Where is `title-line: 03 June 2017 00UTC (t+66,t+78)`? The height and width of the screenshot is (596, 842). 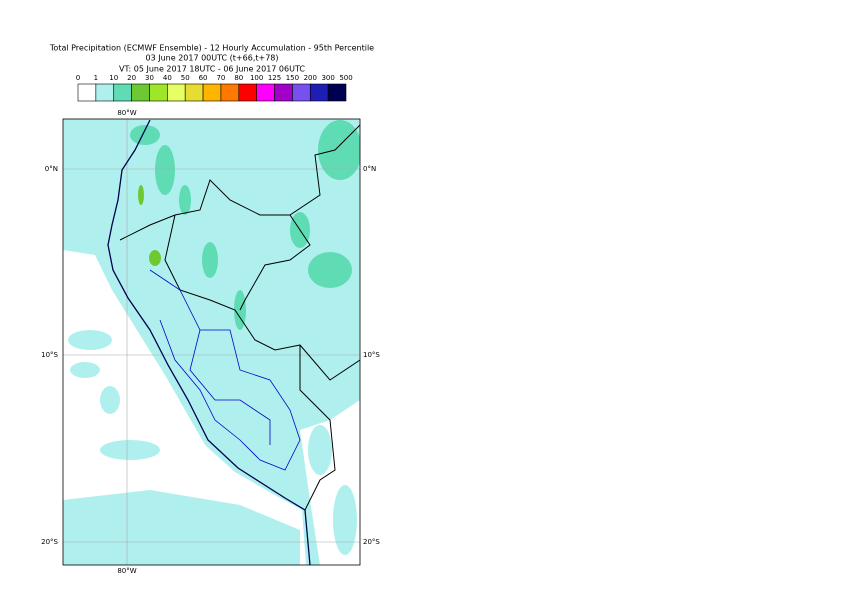 title-line: 03 June 2017 00UTC (t+66,t+78) is located at coordinates (212, 58).